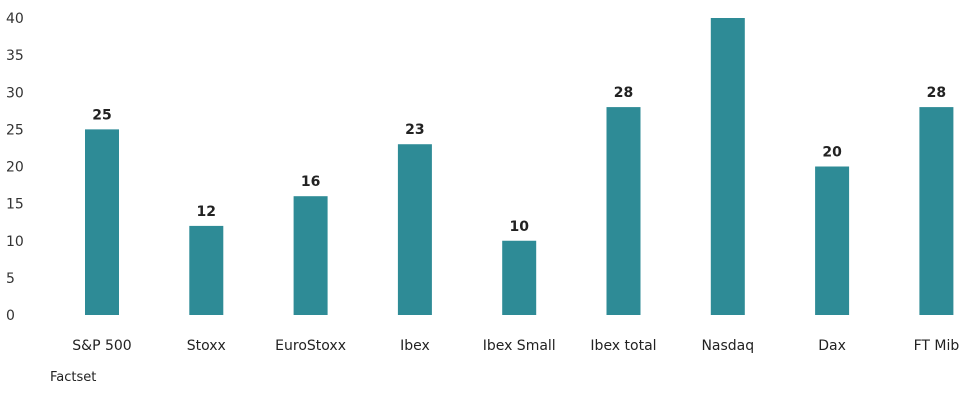  Describe the element at coordinates (832, 153) in the screenshot. I see `data-label: 20` at that location.